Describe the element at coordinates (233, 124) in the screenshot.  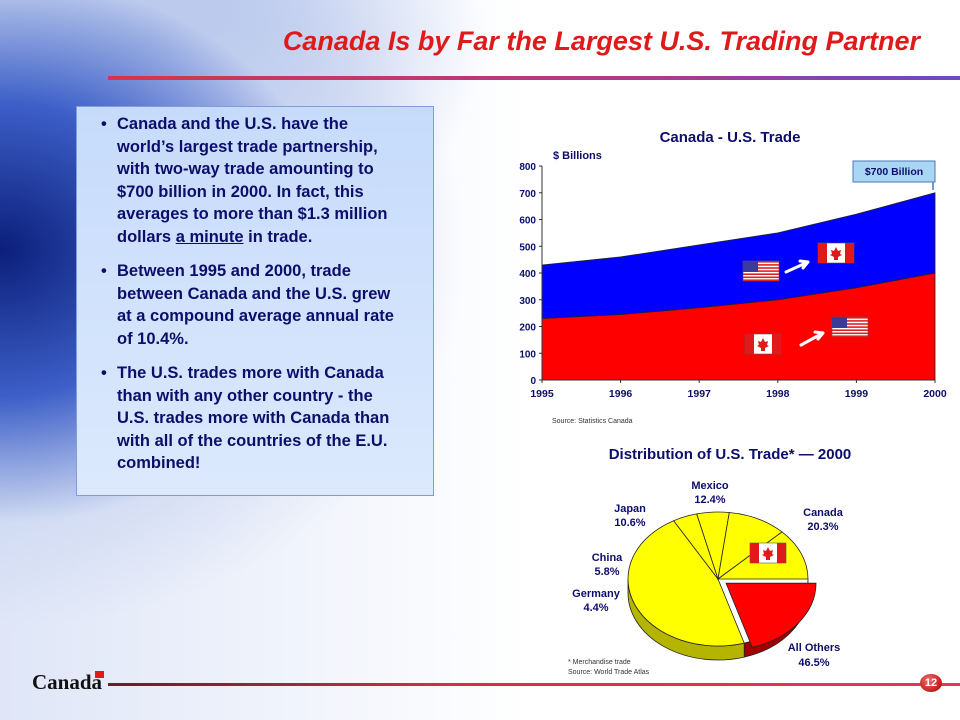
I see `bullet-line: Canada and the U.S. have the` at that location.